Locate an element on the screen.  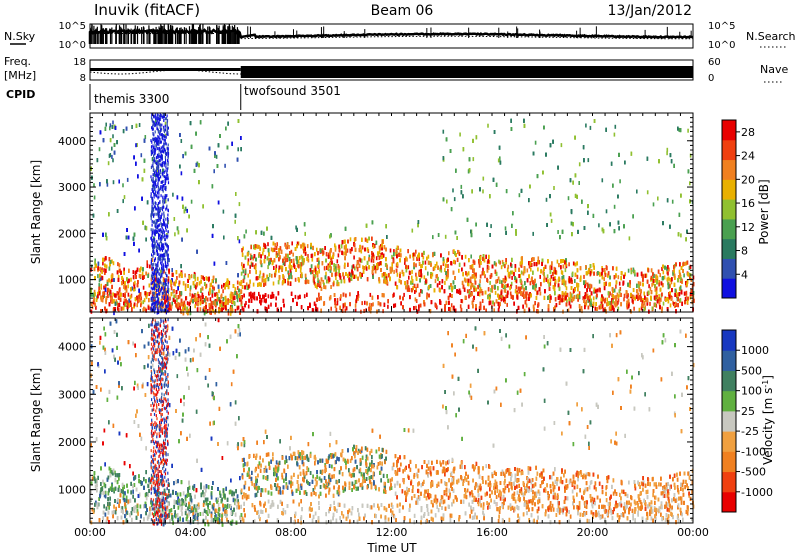
nsky-label: N.Sky is located at coordinates (20, 36).